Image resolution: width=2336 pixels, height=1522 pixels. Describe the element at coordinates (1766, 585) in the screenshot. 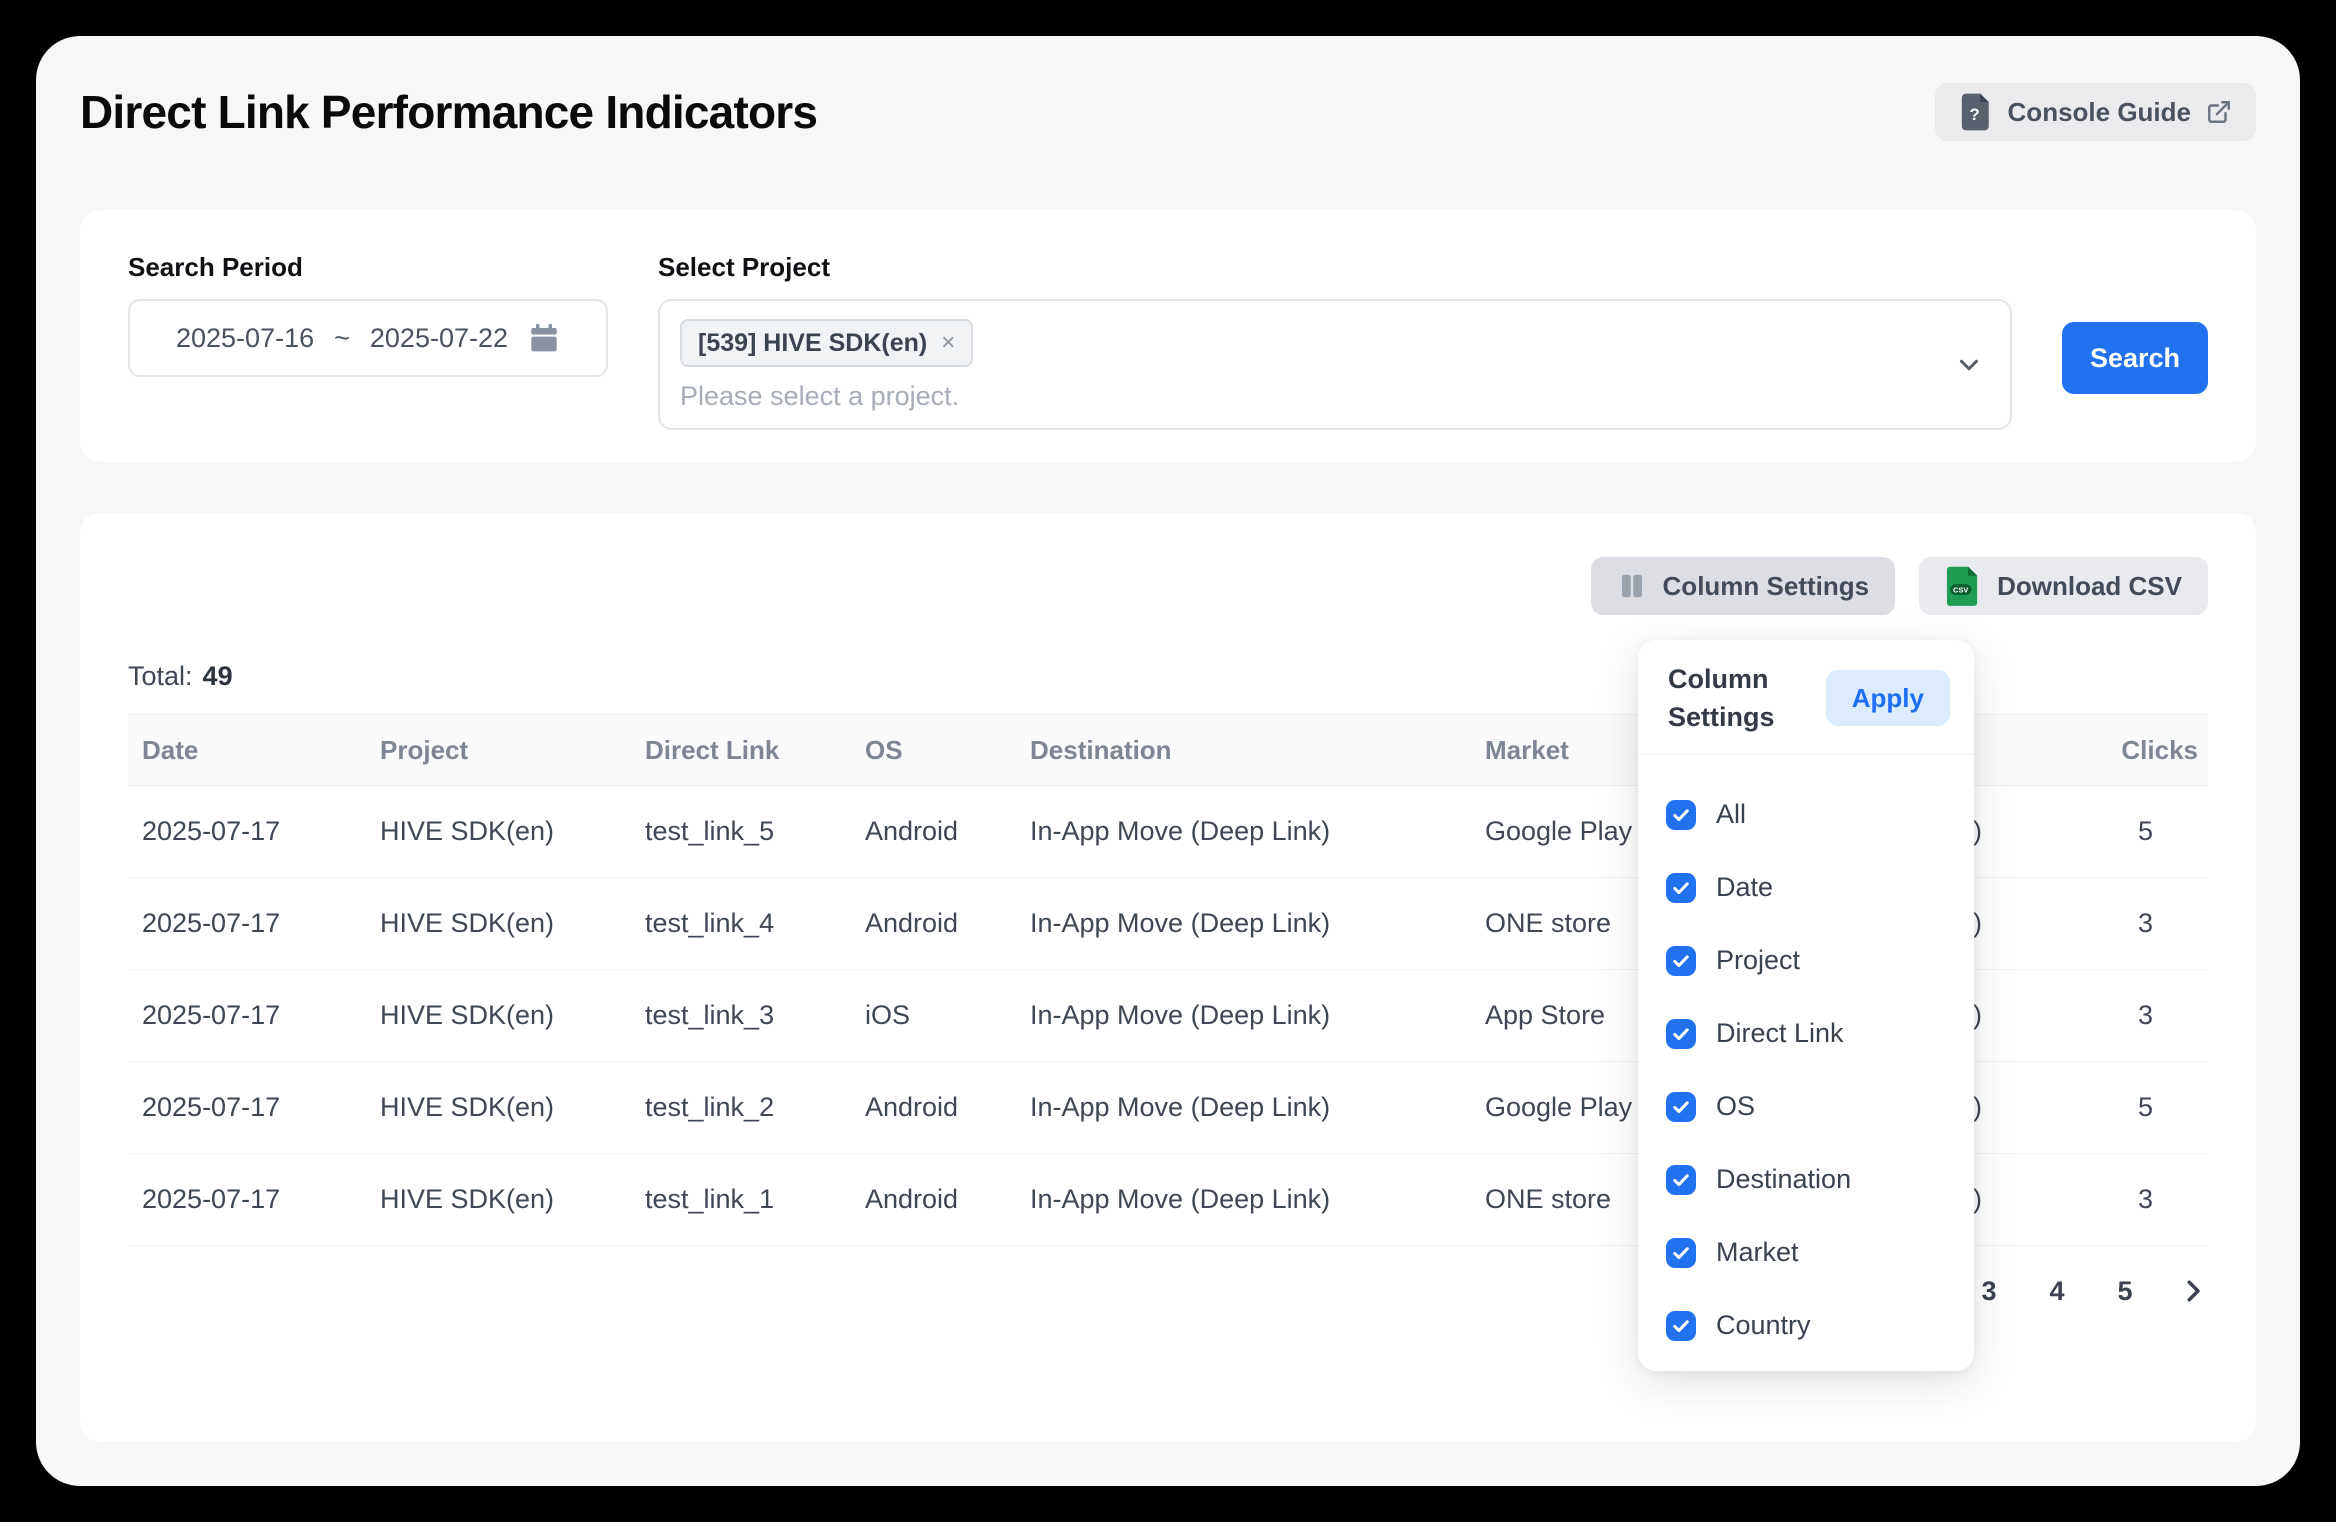

I see `column-settings-button-label: Column Settings` at that location.